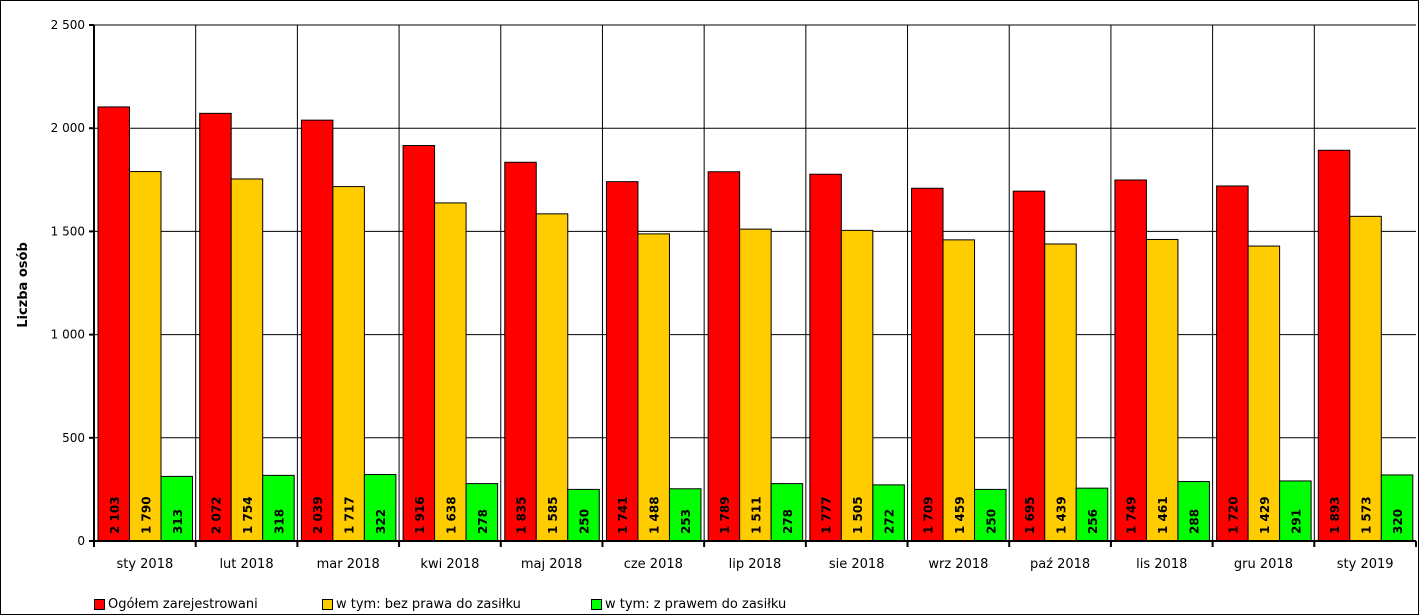 This screenshot has height=616, width=1420. What do you see at coordinates (428, 604) in the screenshot?
I see `legend-label: w tym: bez prawa do zasiłku` at bounding box center [428, 604].